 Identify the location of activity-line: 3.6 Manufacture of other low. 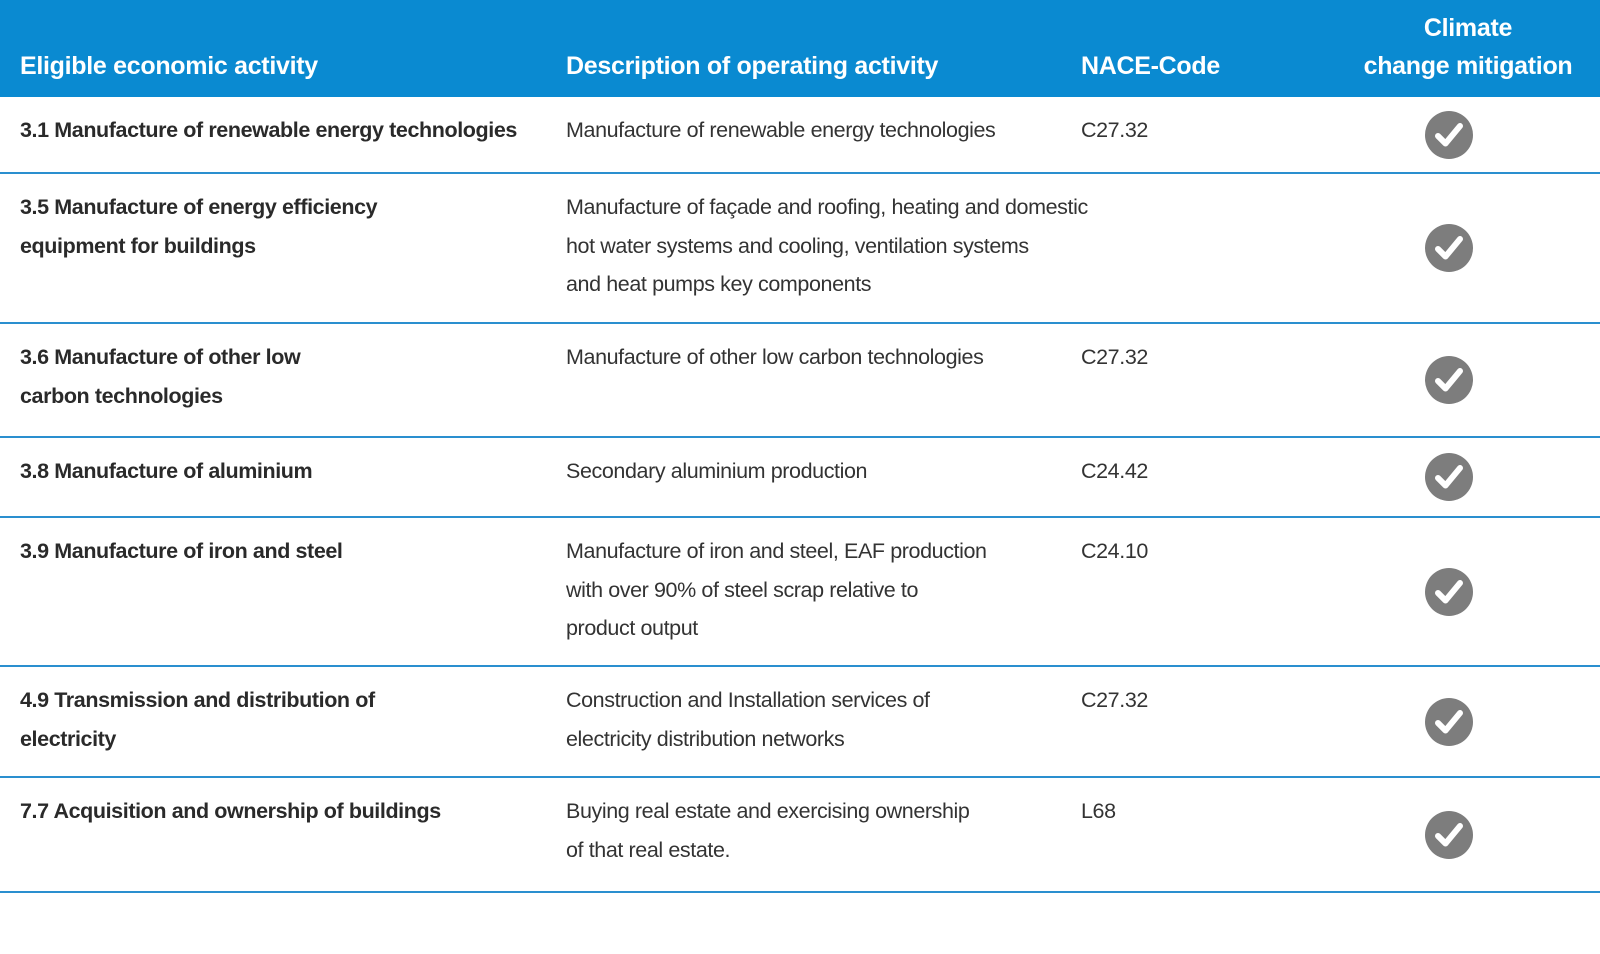
(160, 357).